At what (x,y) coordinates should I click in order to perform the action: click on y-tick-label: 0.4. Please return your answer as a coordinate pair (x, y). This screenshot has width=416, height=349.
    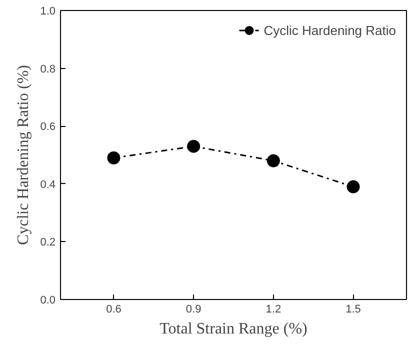
    Looking at the image, I should click on (48, 184).